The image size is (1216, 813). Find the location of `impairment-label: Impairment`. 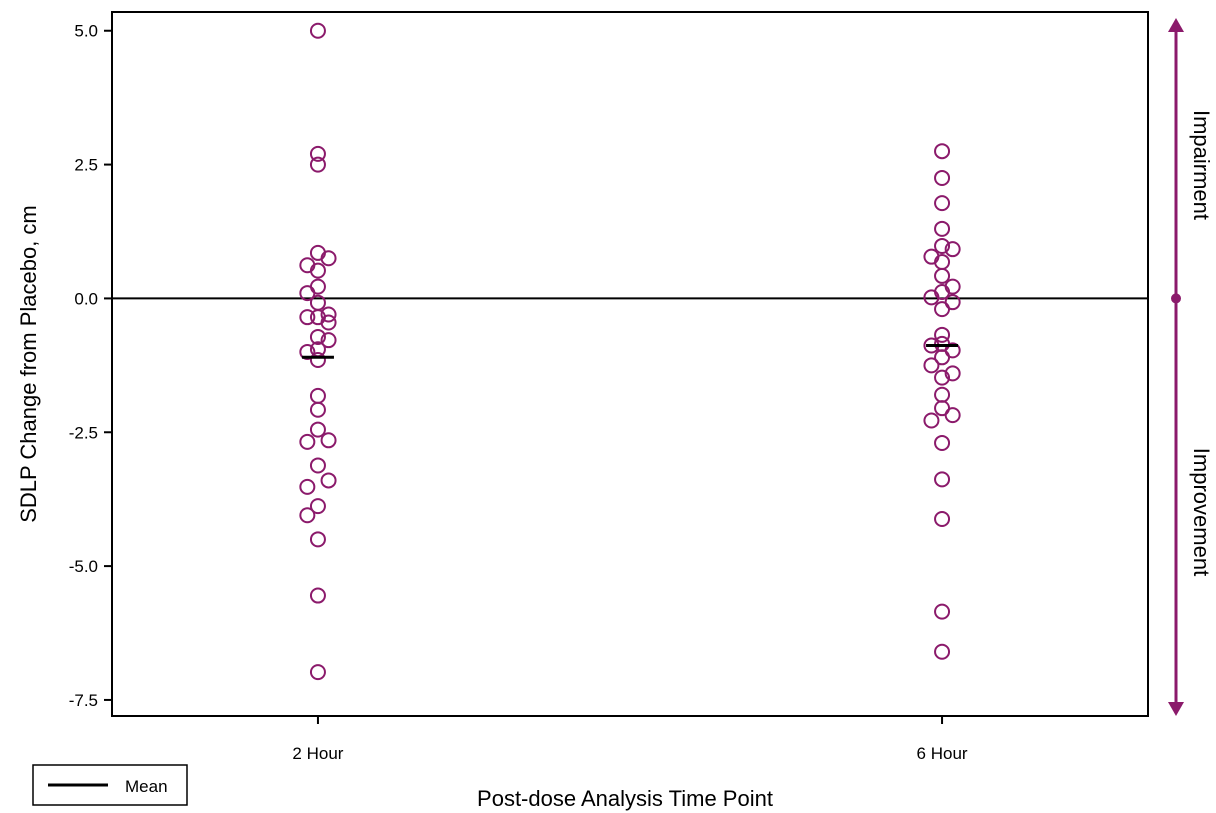

impairment-label: Impairment is located at coordinates (1201, 165).